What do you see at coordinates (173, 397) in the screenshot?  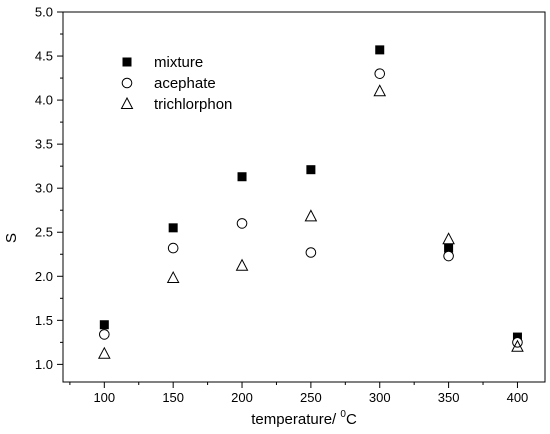 I see `x-tick-label: 150` at bounding box center [173, 397].